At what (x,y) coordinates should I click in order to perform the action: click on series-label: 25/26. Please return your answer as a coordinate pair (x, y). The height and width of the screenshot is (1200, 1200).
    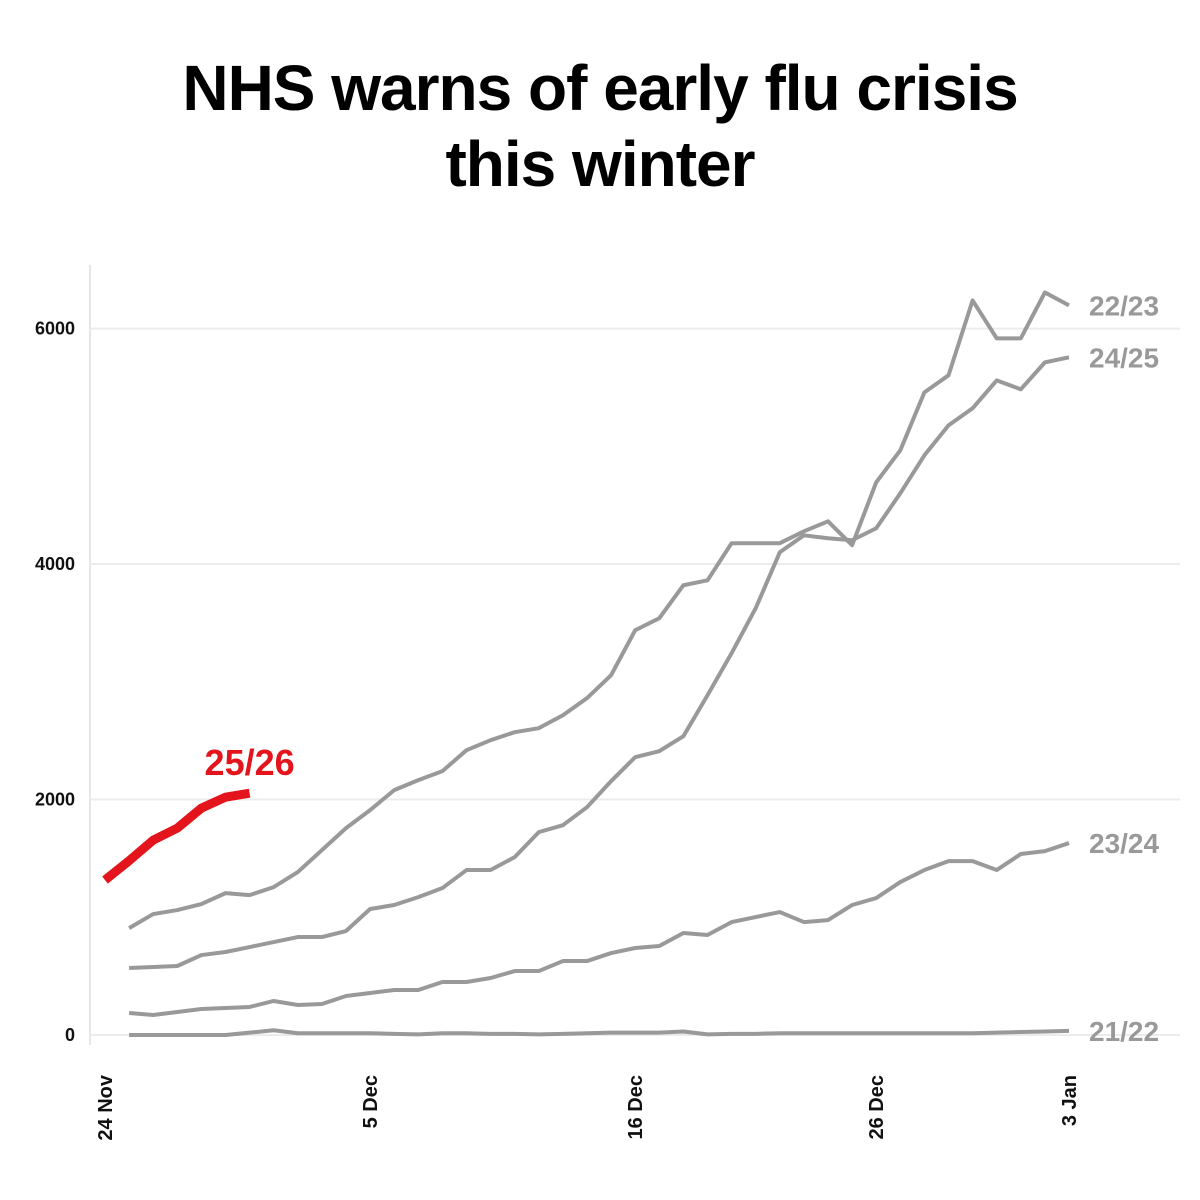
    Looking at the image, I should click on (250, 762).